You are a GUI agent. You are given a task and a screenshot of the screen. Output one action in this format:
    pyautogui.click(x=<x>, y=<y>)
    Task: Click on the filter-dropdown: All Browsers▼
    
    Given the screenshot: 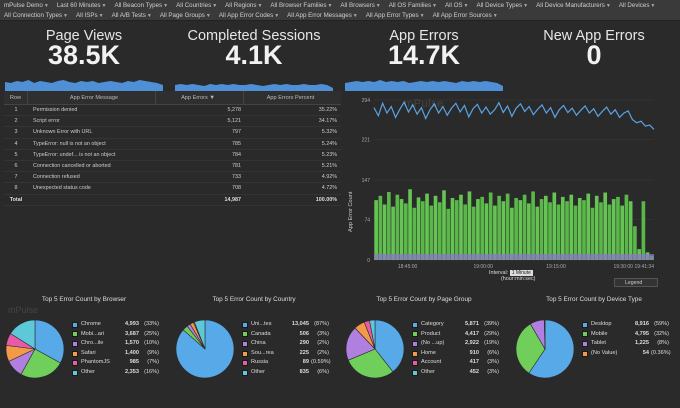 What is the action you would take?
    pyautogui.click(x=360, y=6)
    